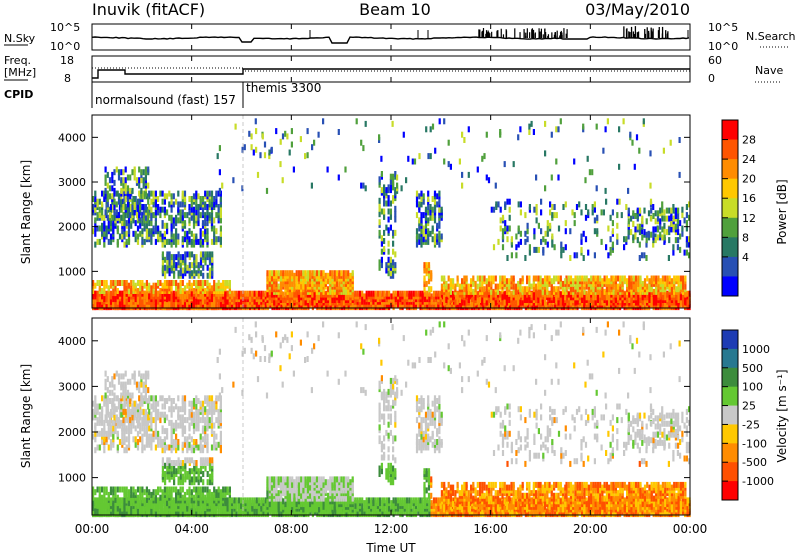 Image resolution: width=800 pixels, height=554 pixels. Describe the element at coordinates (749, 198) in the screenshot. I see `power-cb-tick-16: 16` at that location.